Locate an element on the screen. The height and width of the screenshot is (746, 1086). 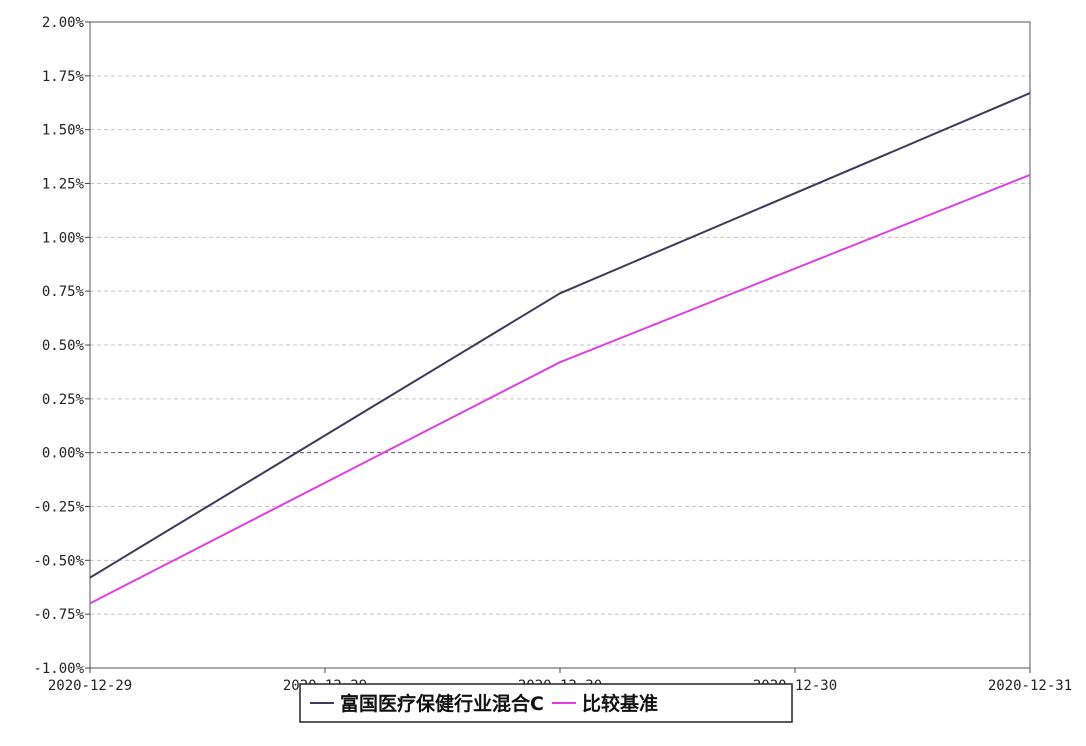
y-tick-label: -0.50% is located at coordinates (58, 561).